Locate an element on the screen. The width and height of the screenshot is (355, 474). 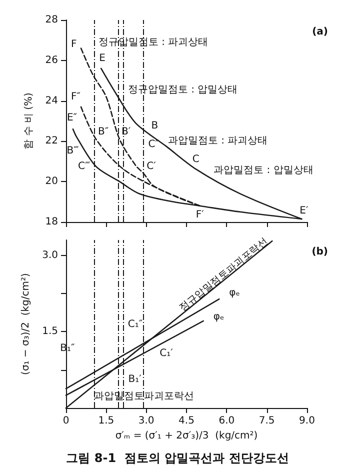
annotation: 정규압밀점토 : 압밀상태 is located at coordinates (183, 90).